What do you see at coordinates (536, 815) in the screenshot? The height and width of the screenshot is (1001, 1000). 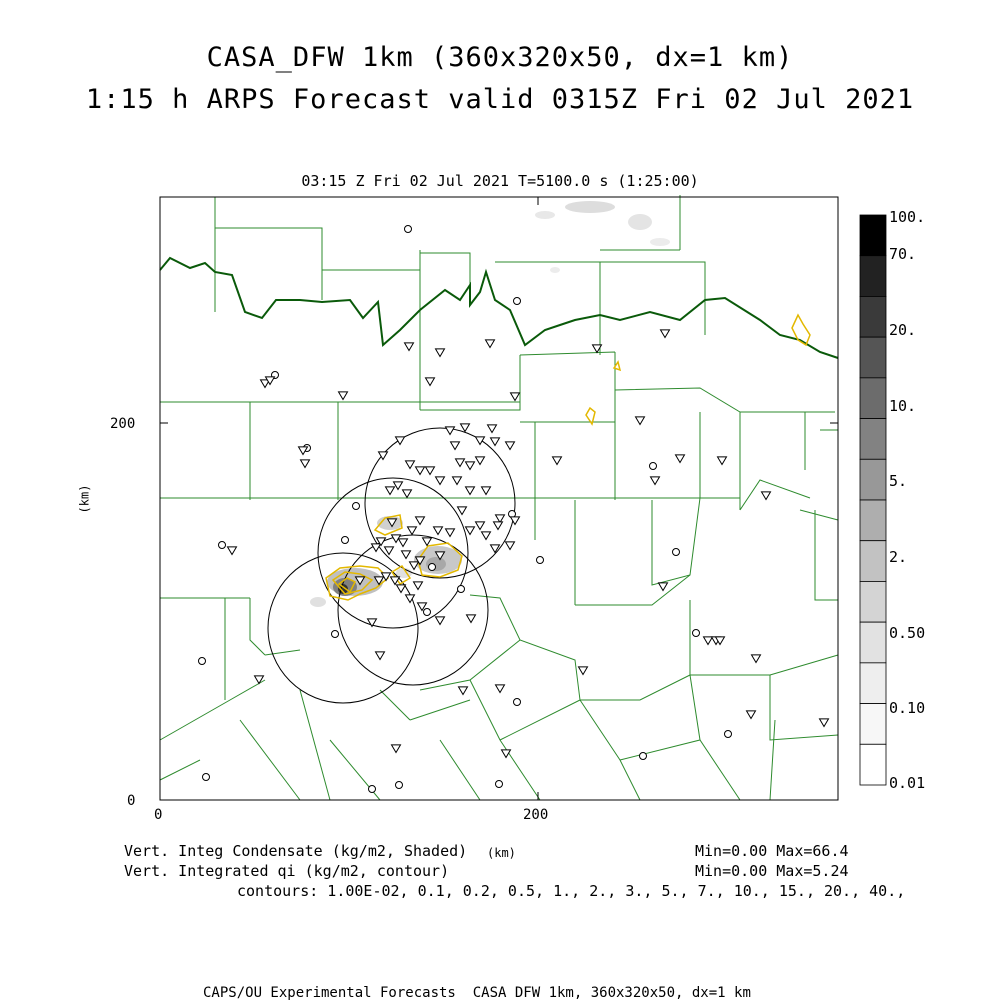 I see `x-tick-200: 200` at bounding box center [536, 815].